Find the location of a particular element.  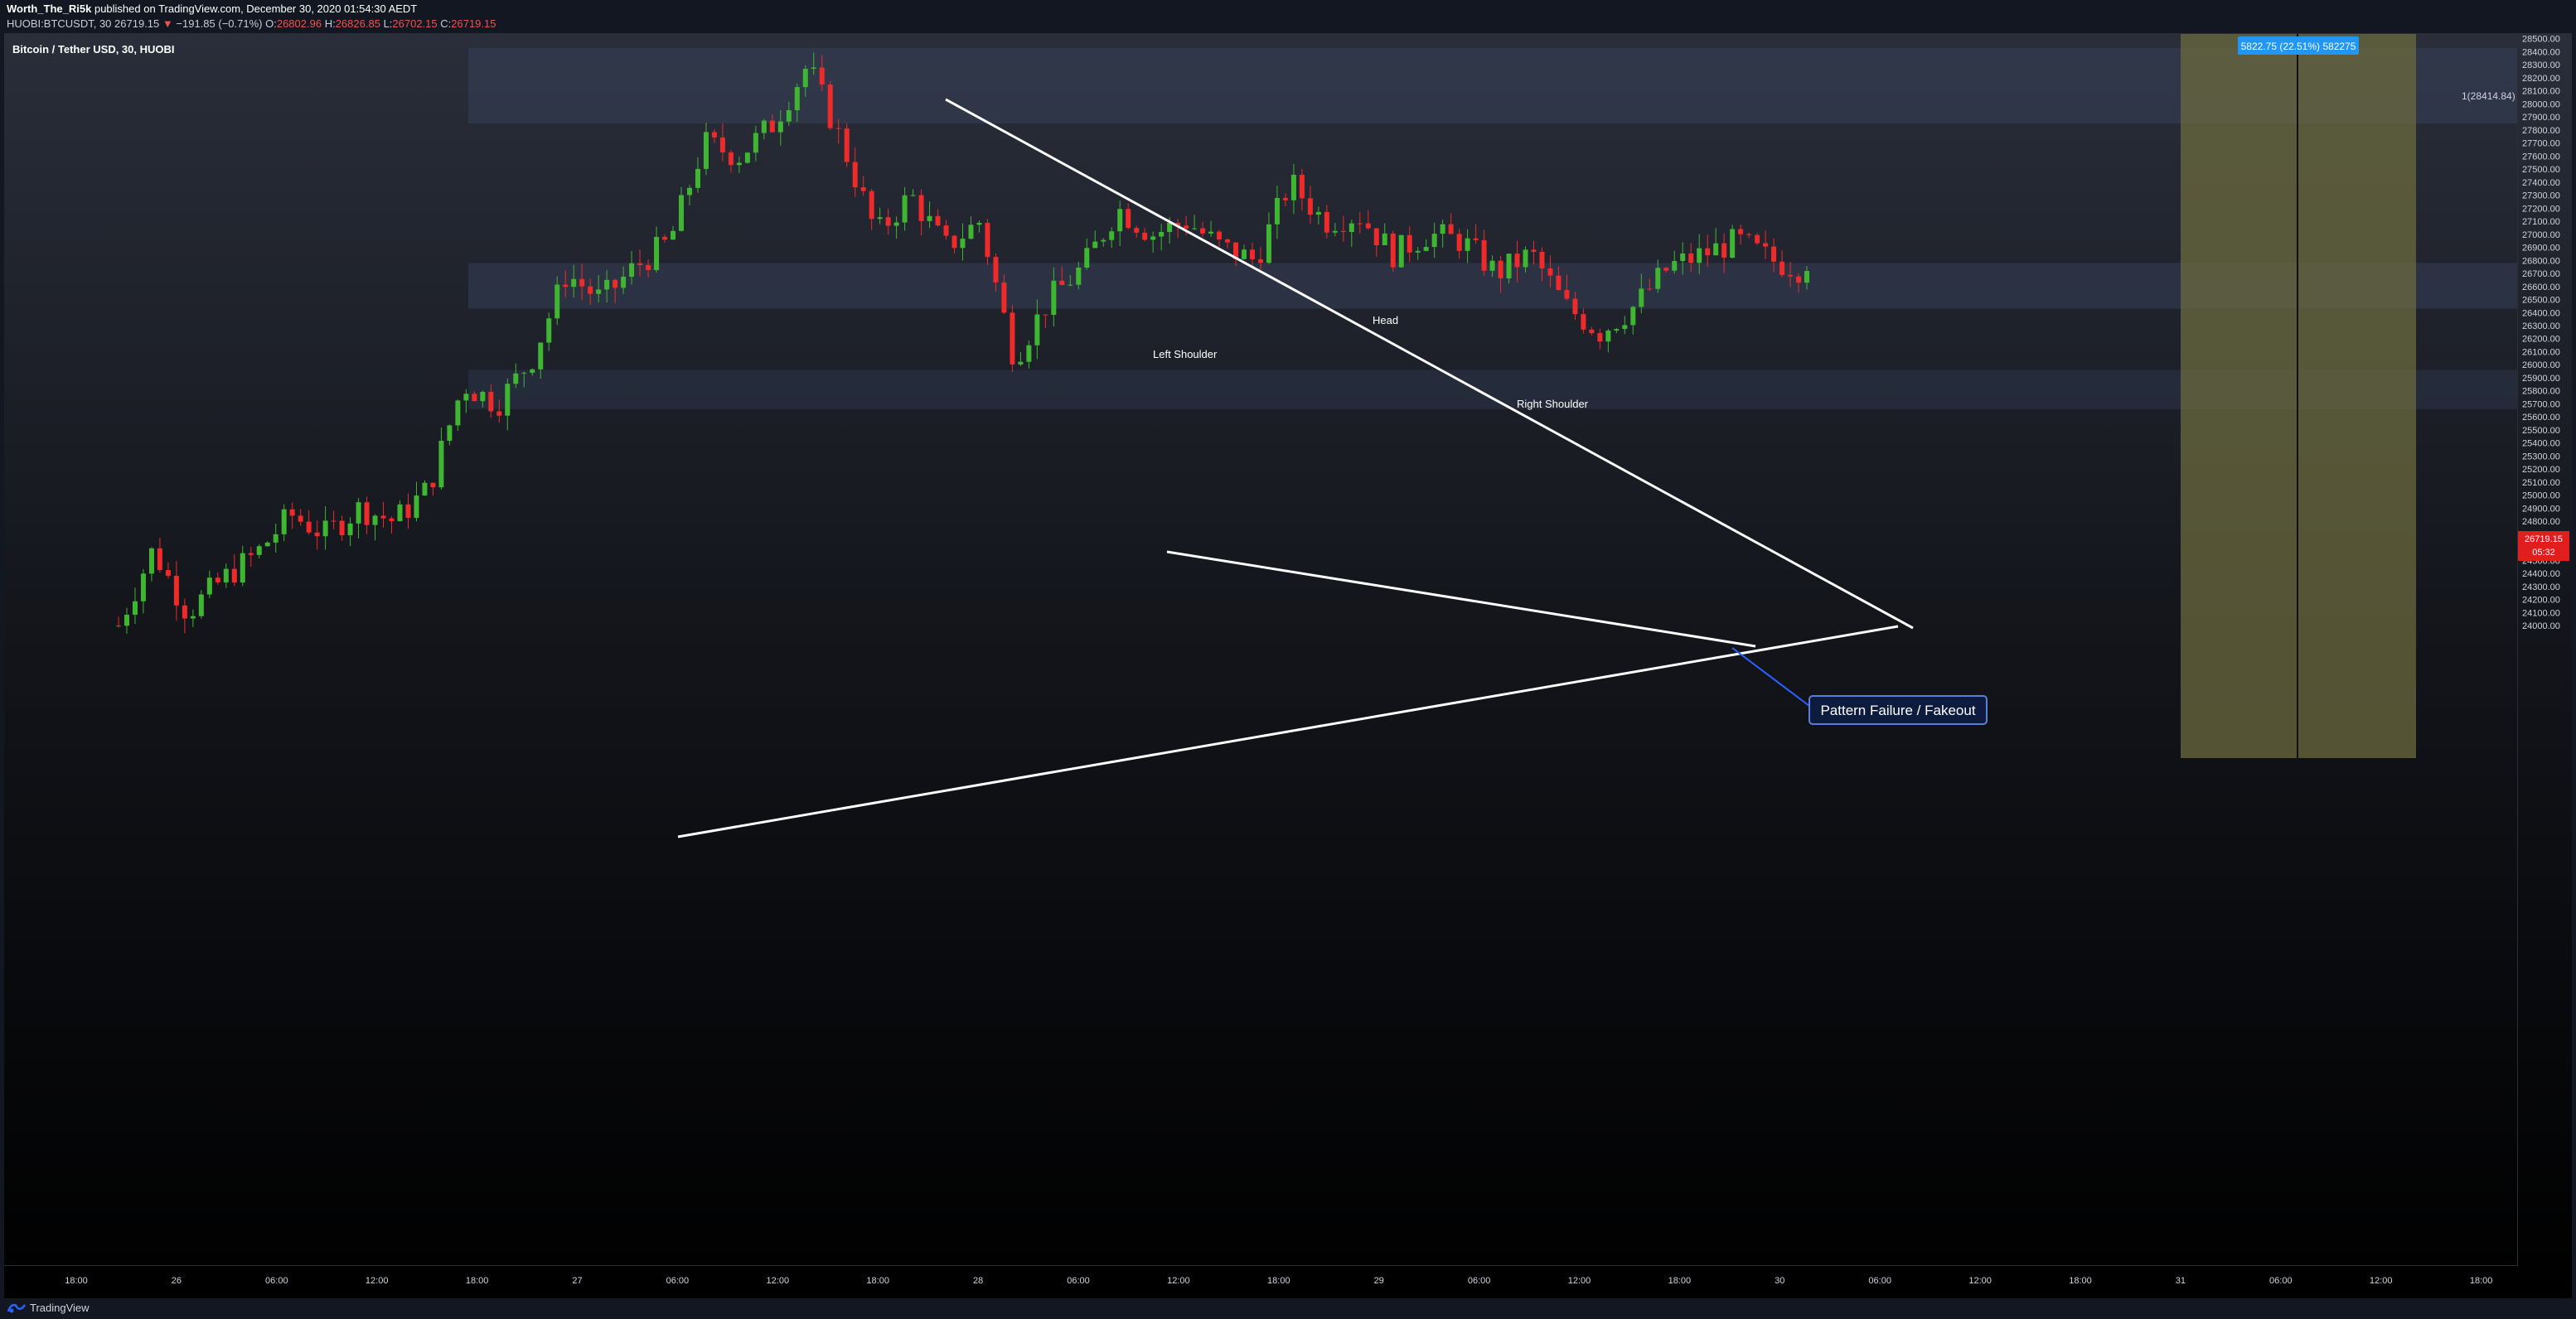

time-axis-border is located at coordinates (1261, 1265).